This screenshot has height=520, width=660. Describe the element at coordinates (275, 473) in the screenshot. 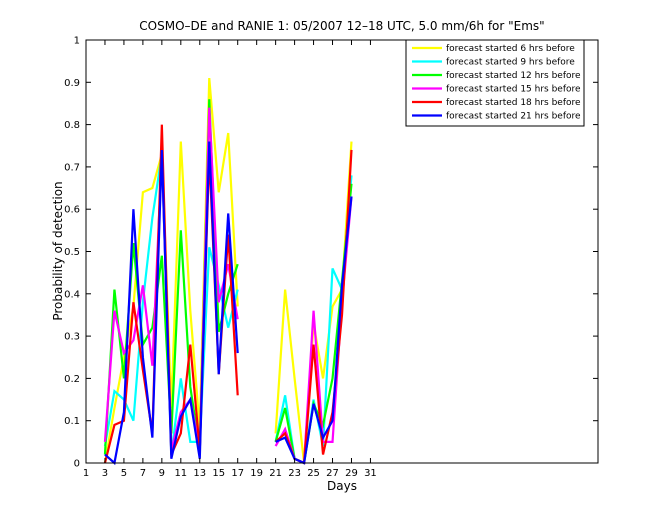

I see `x-tick-label: 21` at that location.